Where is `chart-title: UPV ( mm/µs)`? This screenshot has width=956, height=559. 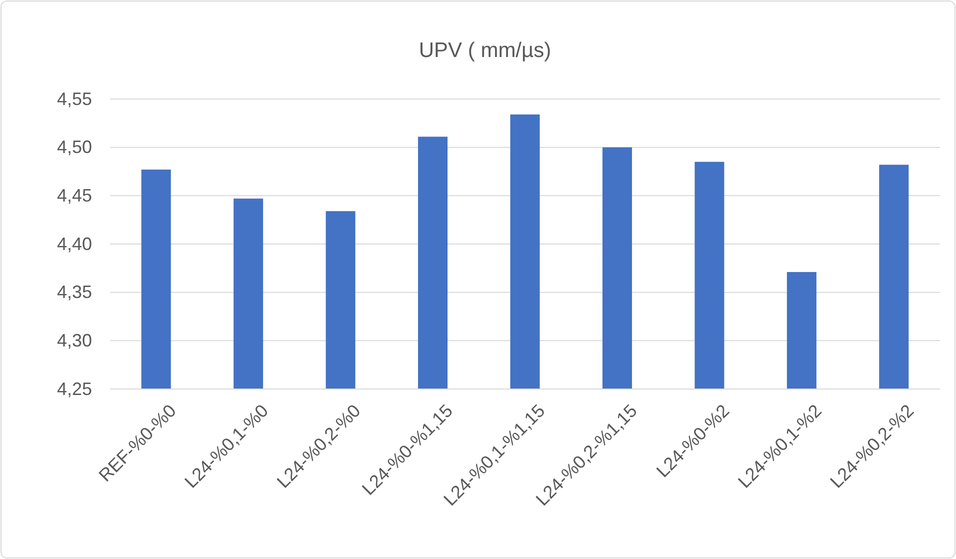 chart-title: UPV ( mm/µs) is located at coordinates (485, 50).